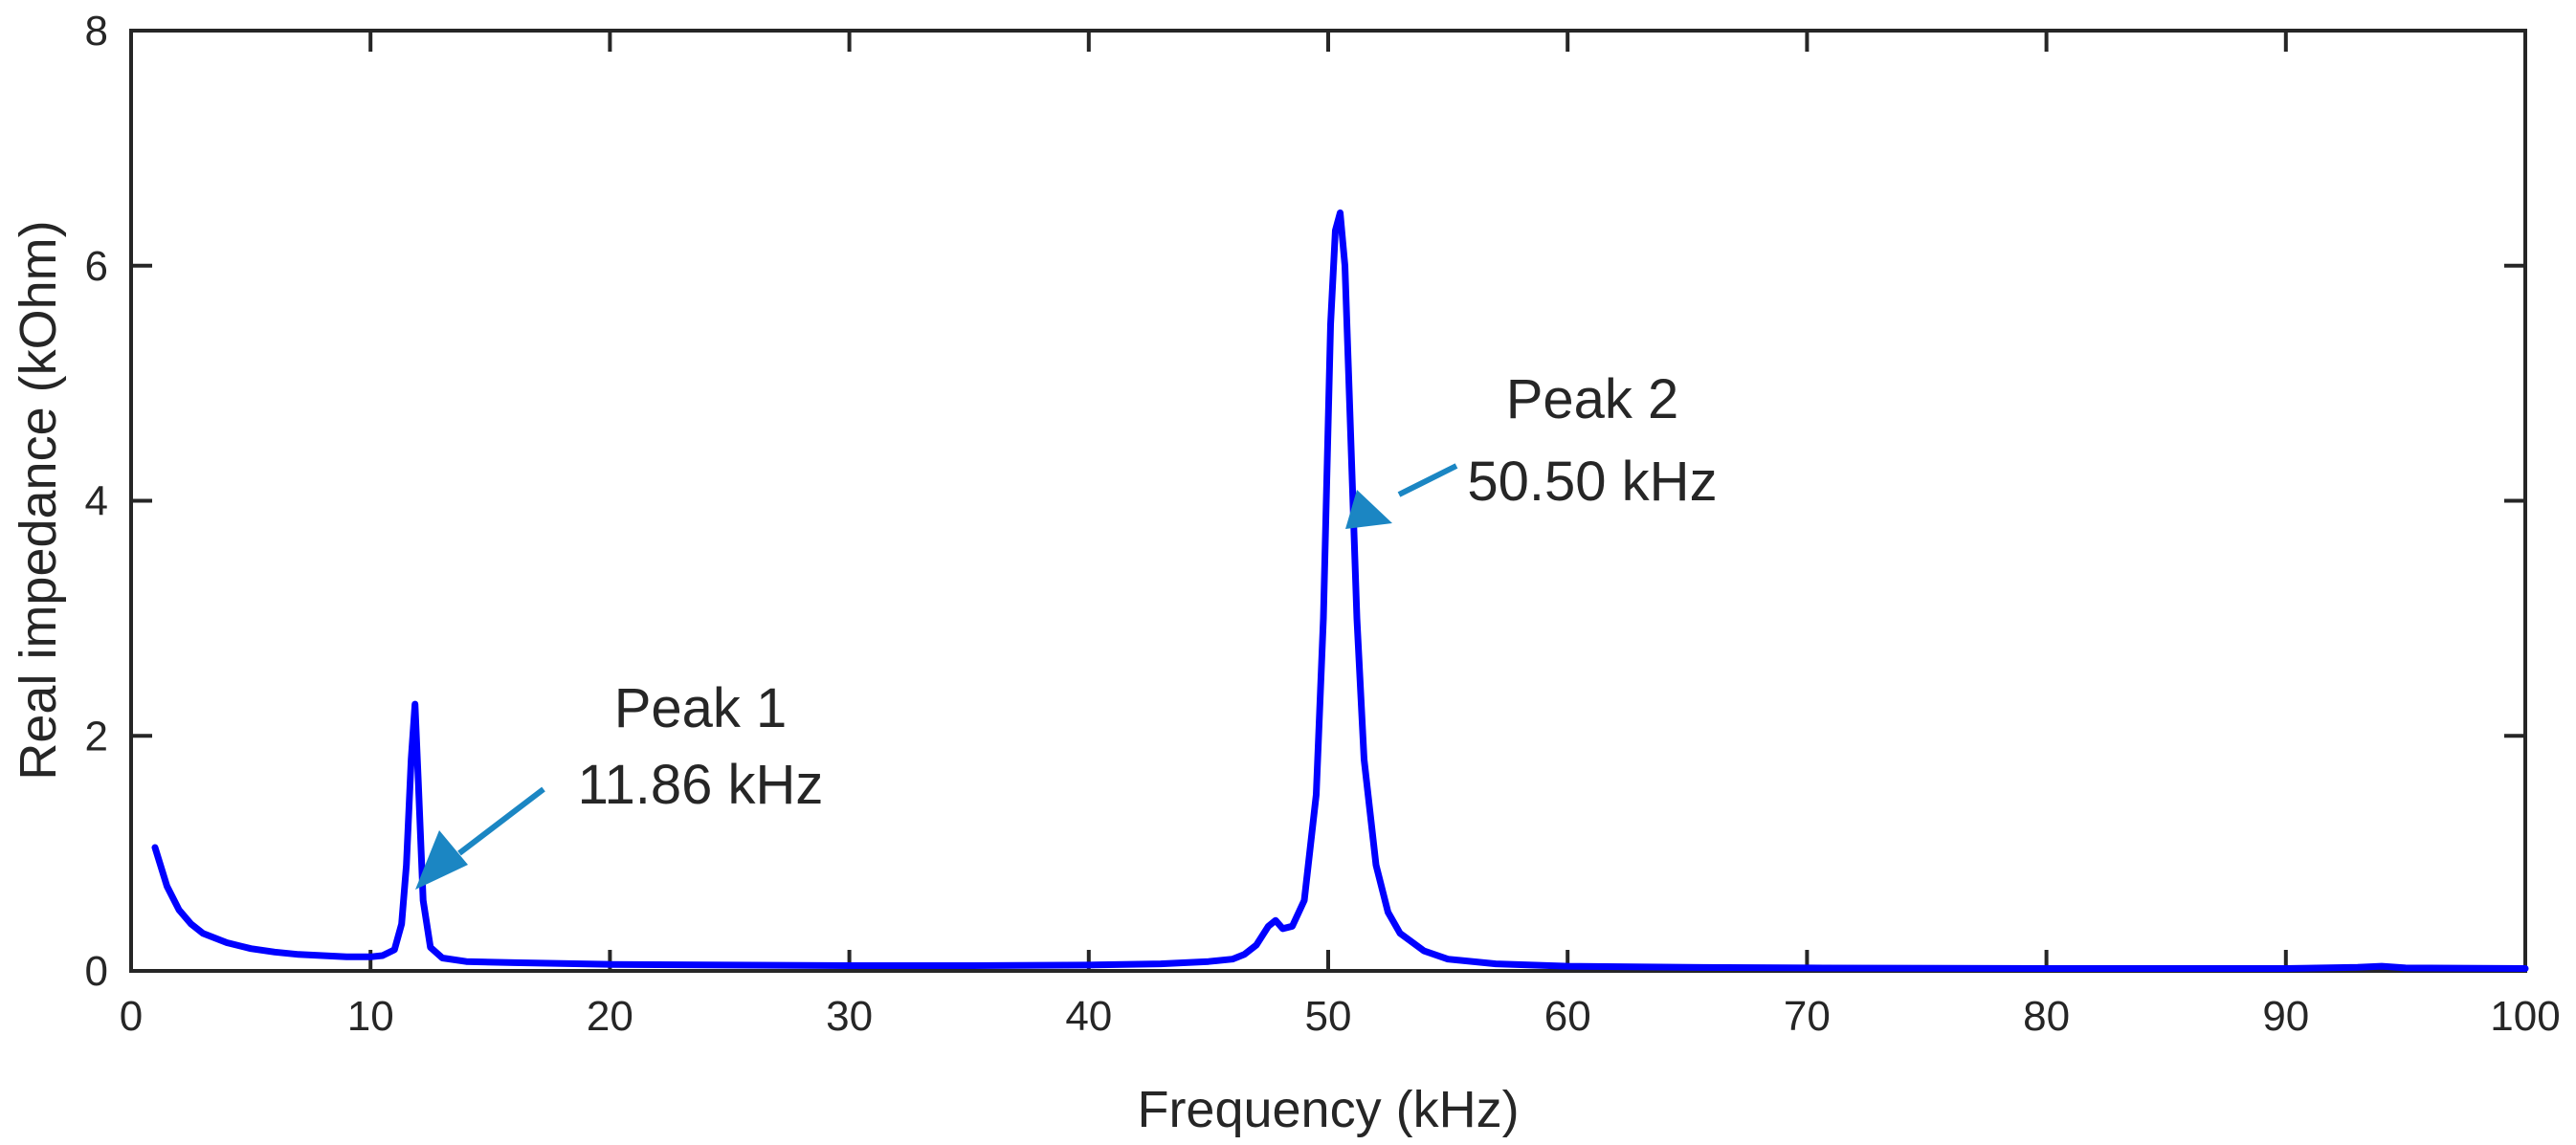  What do you see at coordinates (1088, 1016) in the screenshot?
I see `x-tick-label: 40` at bounding box center [1088, 1016].